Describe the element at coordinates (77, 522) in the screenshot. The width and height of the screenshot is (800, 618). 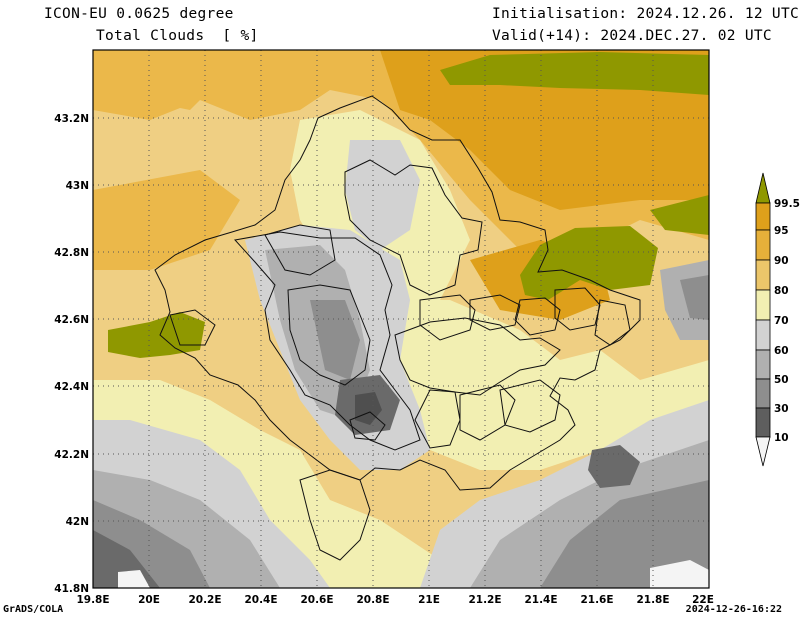
I see `lat-label: 42N` at that location.